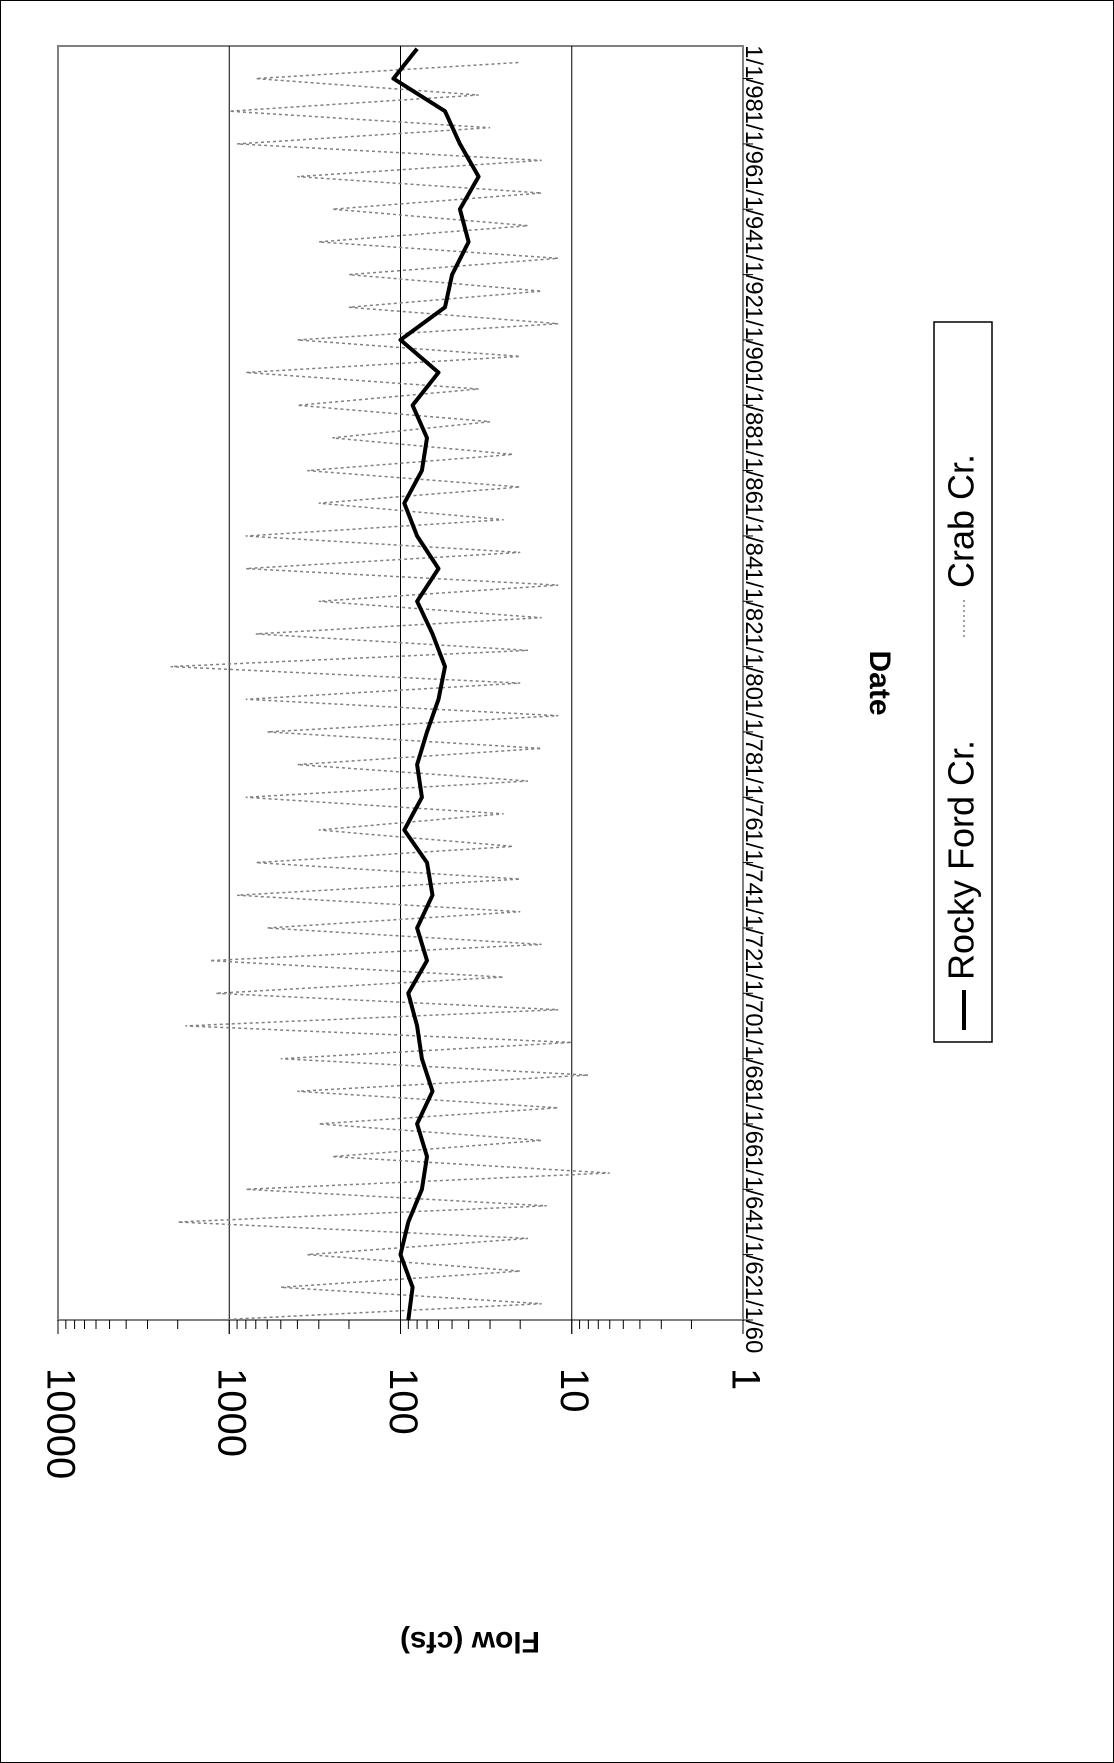 This screenshot has width=1114, height=1763. Describe the element at coordinates (753, 666) in the screenshot. I see `x-tick-label: 1/1/80` at that location.